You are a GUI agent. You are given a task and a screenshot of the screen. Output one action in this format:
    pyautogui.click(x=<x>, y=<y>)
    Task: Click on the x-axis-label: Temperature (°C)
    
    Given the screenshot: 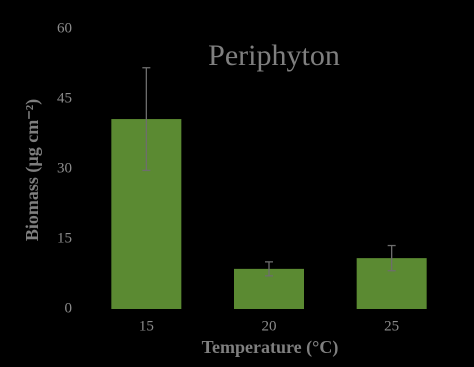 What is the action you would take?
    pyautogui.click(x=270, y=347)
    